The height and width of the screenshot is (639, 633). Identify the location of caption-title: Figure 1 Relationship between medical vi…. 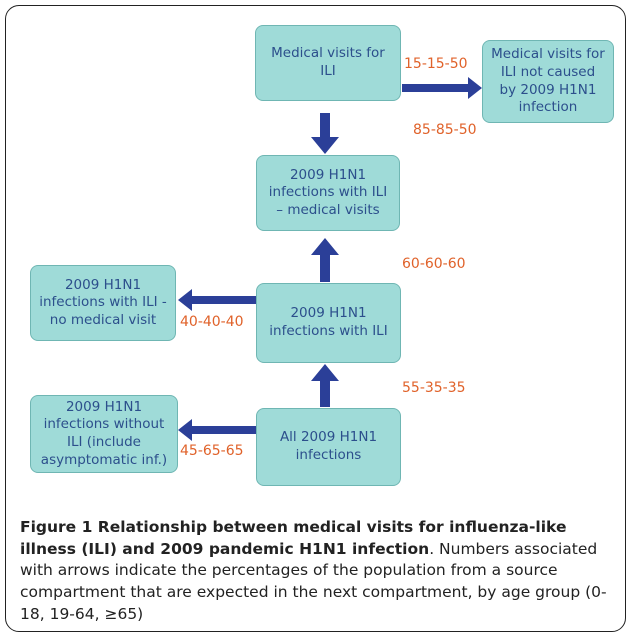
(293, 538).